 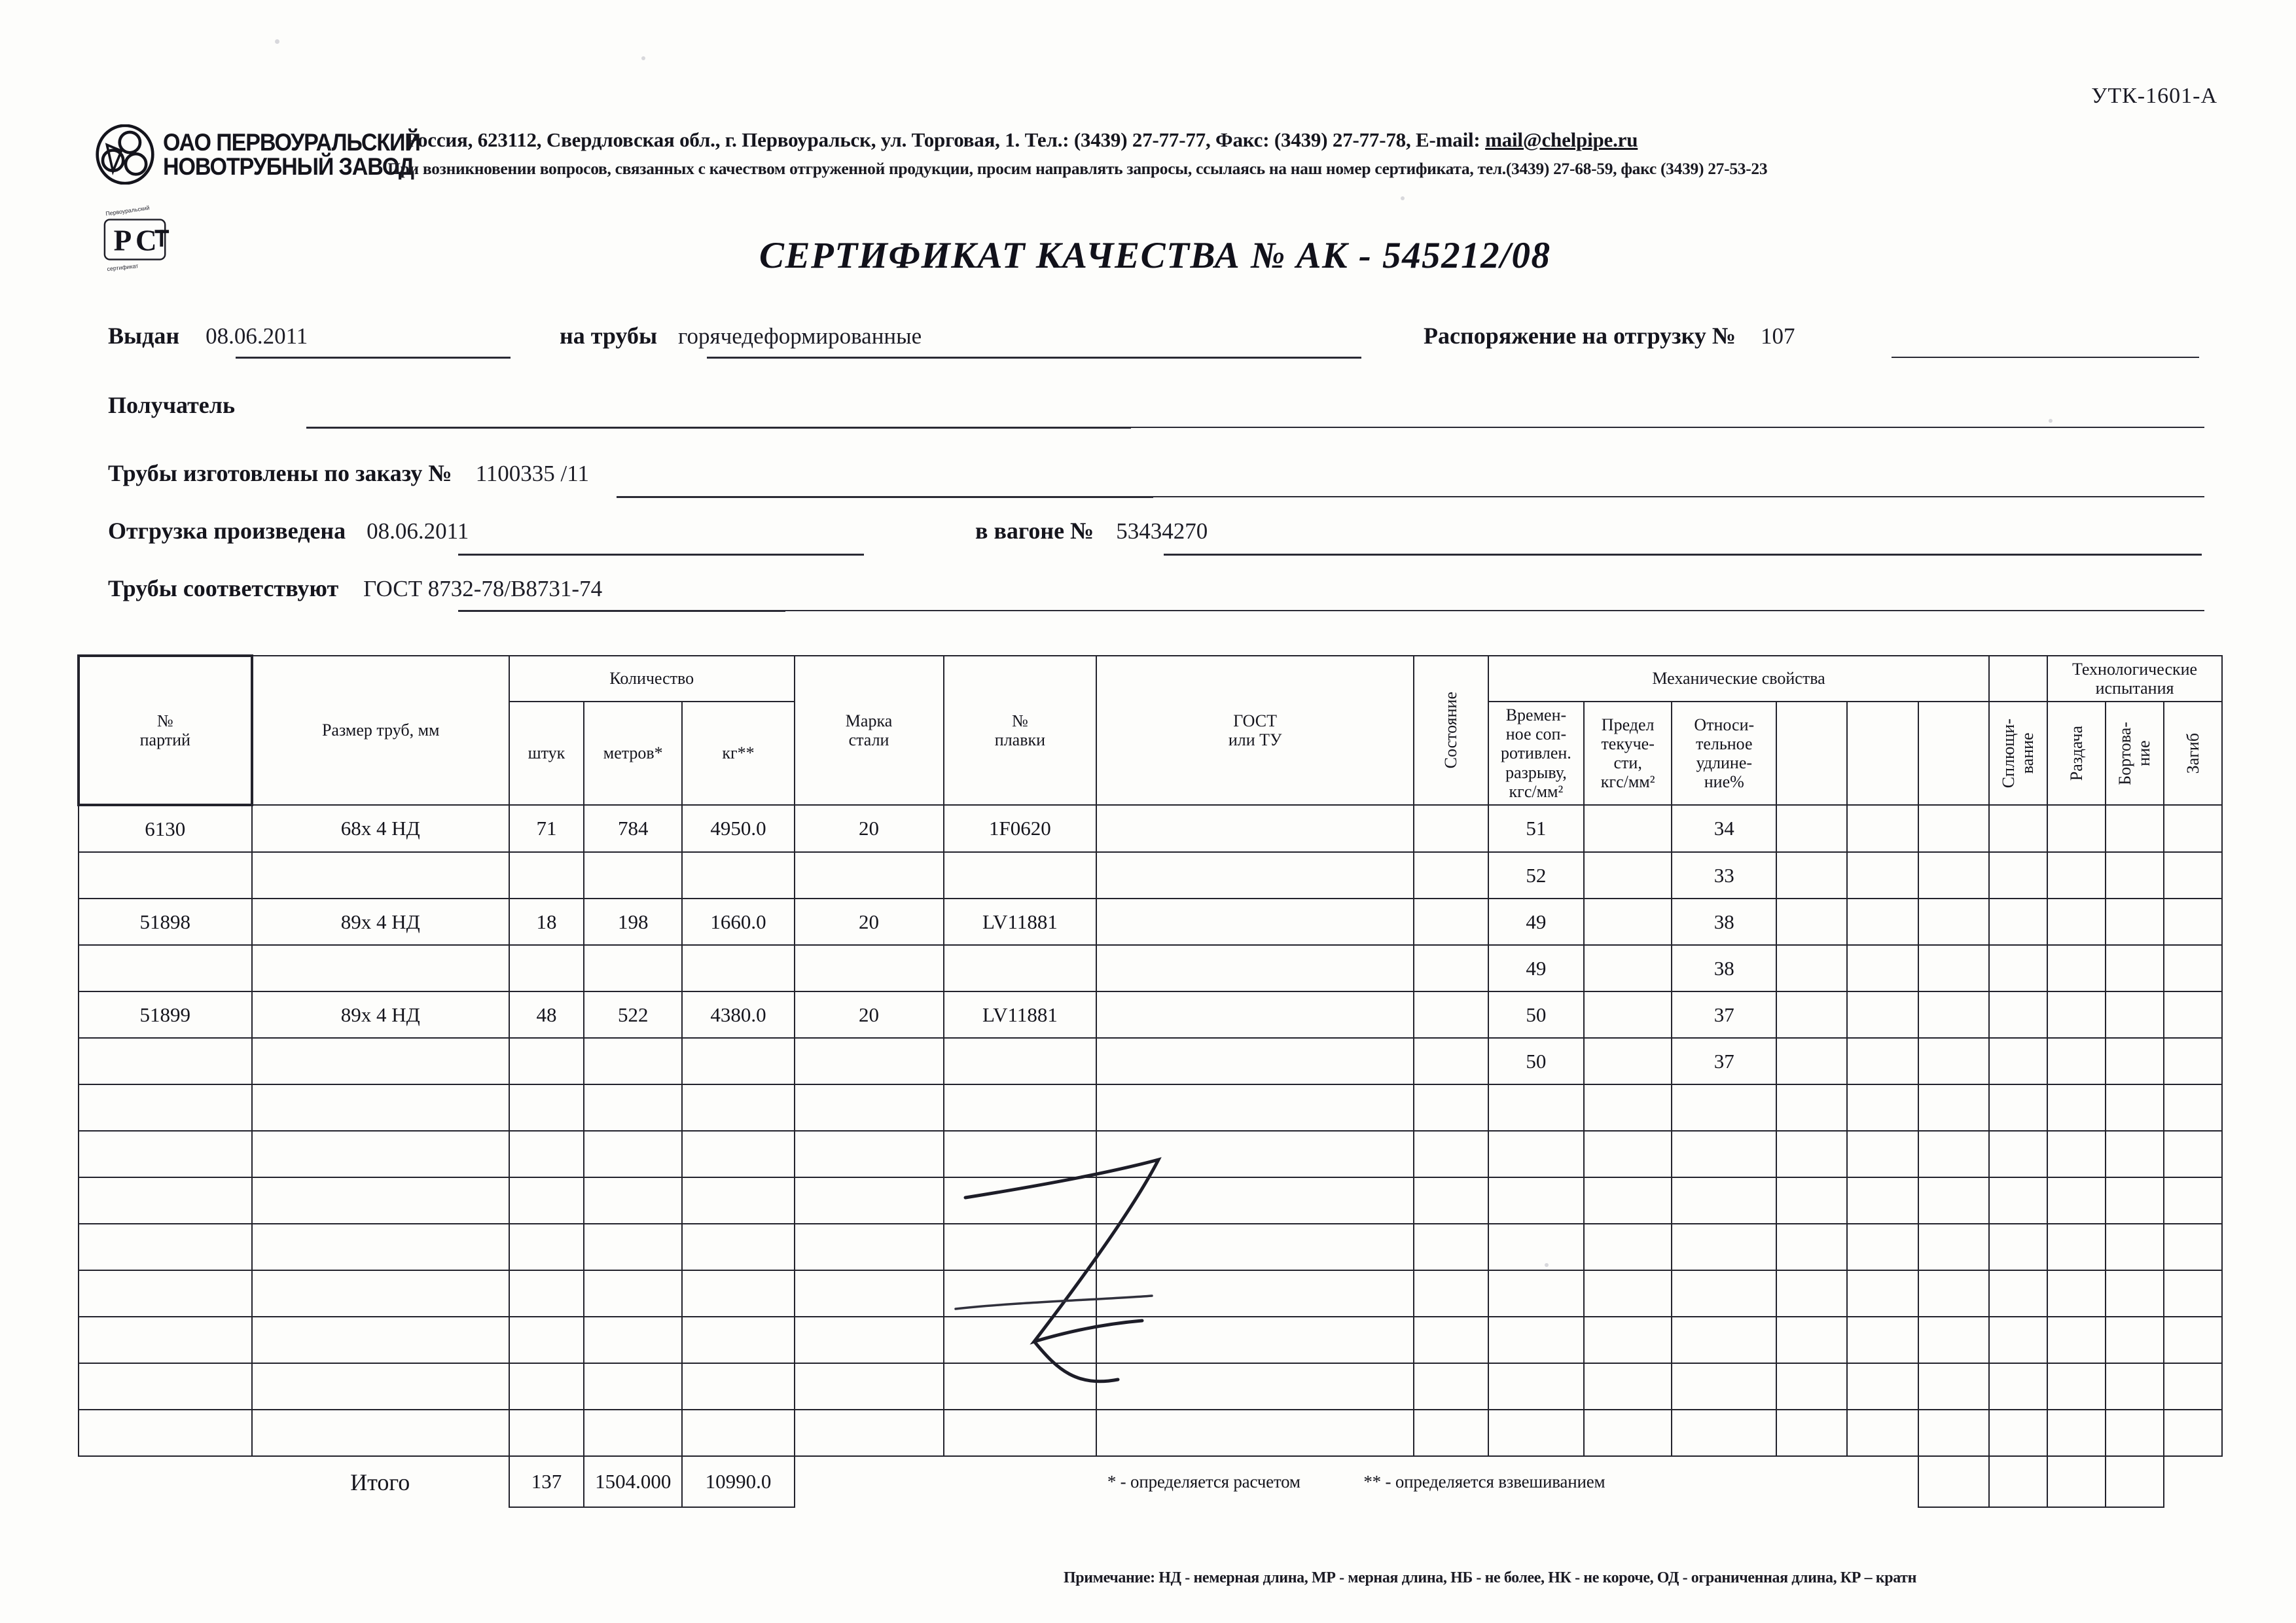 What do you see at coordinates (532, 473) in the screenshot?
I see `made-by-order-value: 1100335 /11` at bounding box center [532, 473].